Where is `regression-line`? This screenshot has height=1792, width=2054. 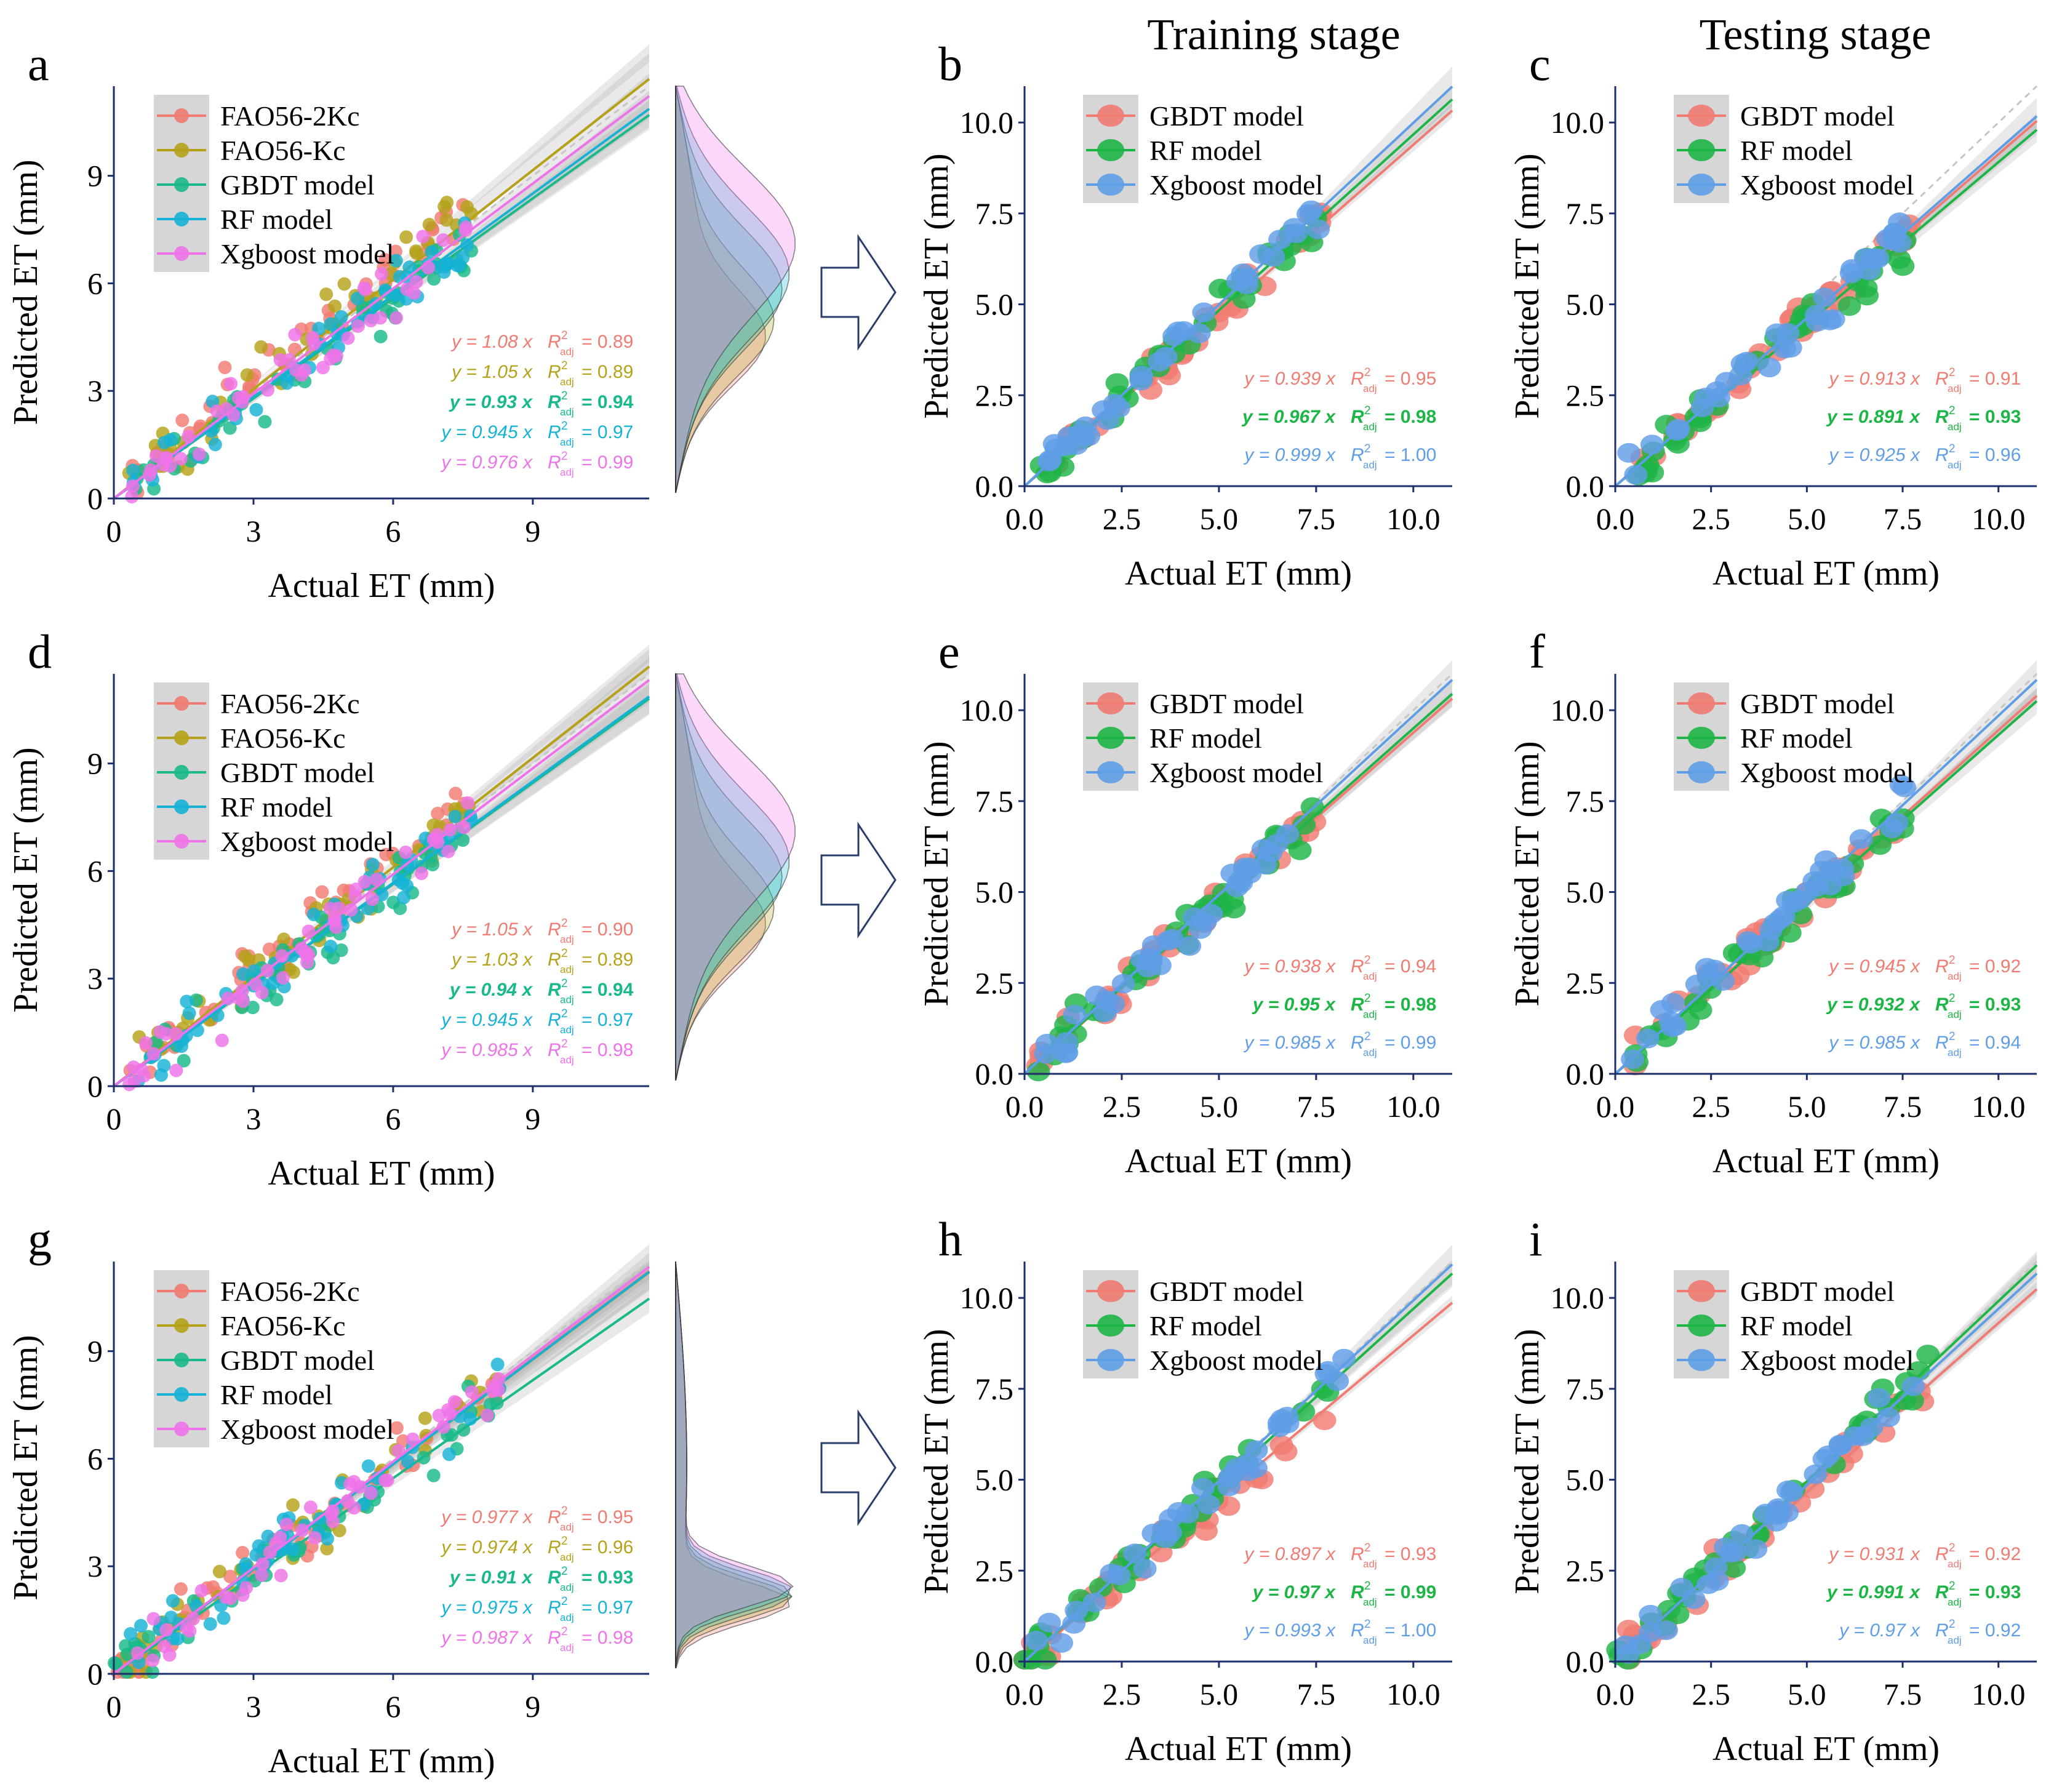 regression-line is located at coordinates (1826, 301).